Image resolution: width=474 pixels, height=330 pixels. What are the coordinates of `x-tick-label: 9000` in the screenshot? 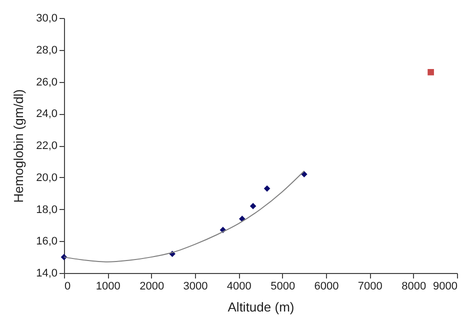 It's located at (445, 286).